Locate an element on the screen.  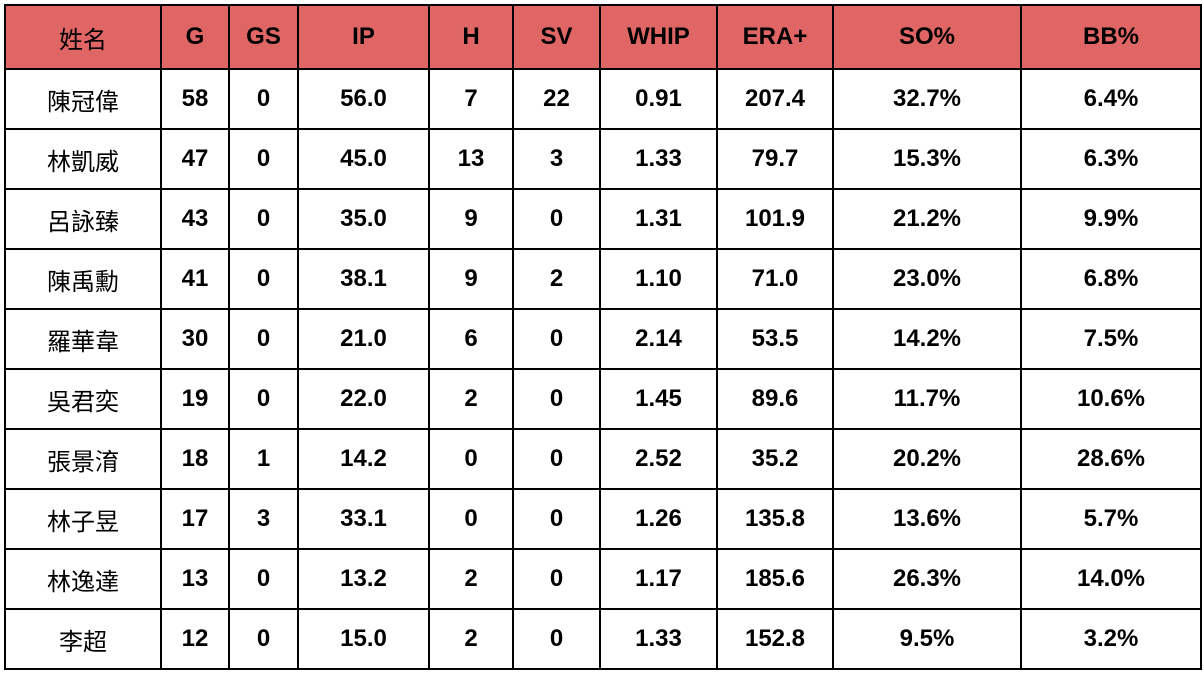
header-cell: 姓名 is located at coordinates (83, 37).